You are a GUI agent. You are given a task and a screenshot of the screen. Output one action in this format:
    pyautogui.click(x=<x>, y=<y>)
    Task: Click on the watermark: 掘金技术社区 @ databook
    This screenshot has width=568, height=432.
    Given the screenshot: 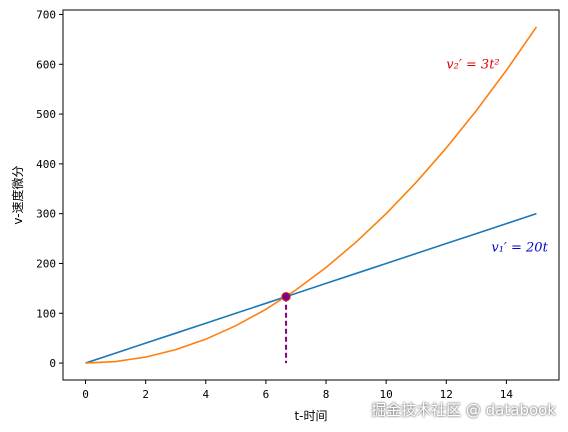 What is the action you would take?
    pyautogui.click(x=463, y=410)
    